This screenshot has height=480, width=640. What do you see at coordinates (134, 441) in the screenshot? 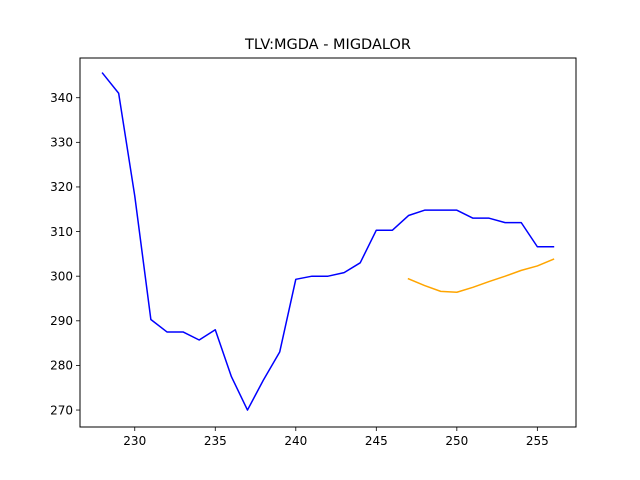
I see `x-tick-label: 230` at bounding box center [134, 441].